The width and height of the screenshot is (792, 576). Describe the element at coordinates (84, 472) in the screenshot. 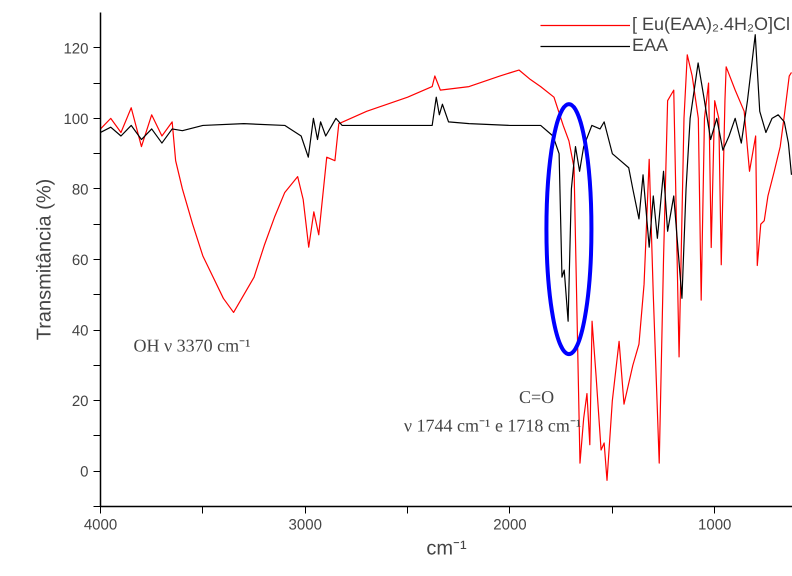

I see `y-tick-label: 0` at that location.